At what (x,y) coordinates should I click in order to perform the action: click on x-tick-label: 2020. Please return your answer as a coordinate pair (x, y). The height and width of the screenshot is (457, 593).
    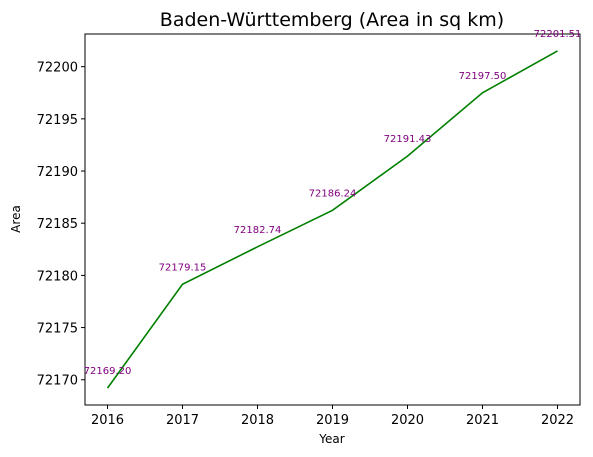
    Looking at the image, I should click on (407, 420).